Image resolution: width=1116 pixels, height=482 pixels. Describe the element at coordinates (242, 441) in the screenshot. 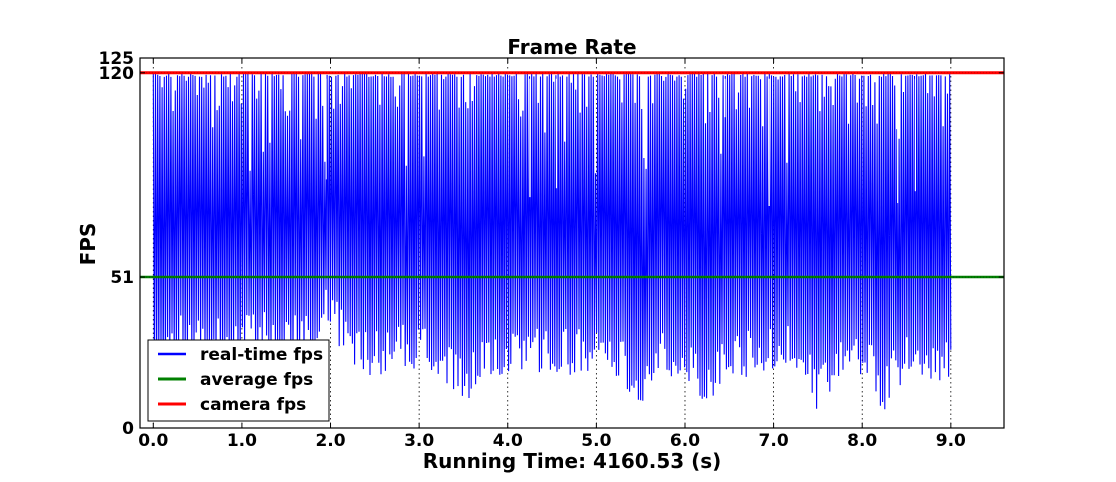

I see `x-tick-label: 1.0` at that location.